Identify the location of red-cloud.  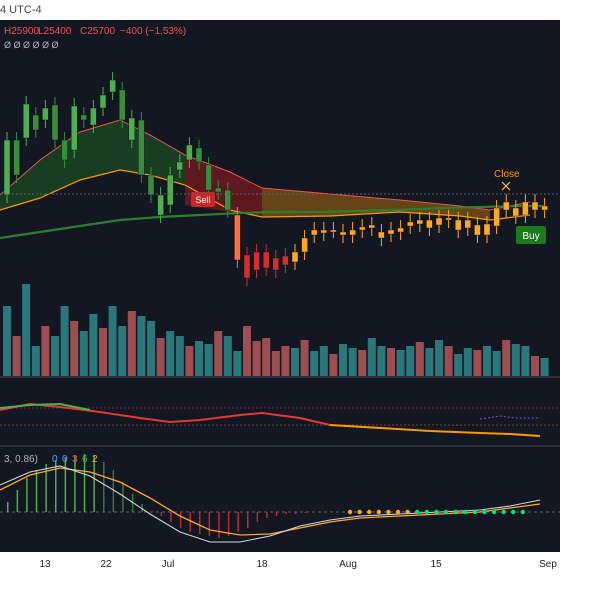
(223, 186).